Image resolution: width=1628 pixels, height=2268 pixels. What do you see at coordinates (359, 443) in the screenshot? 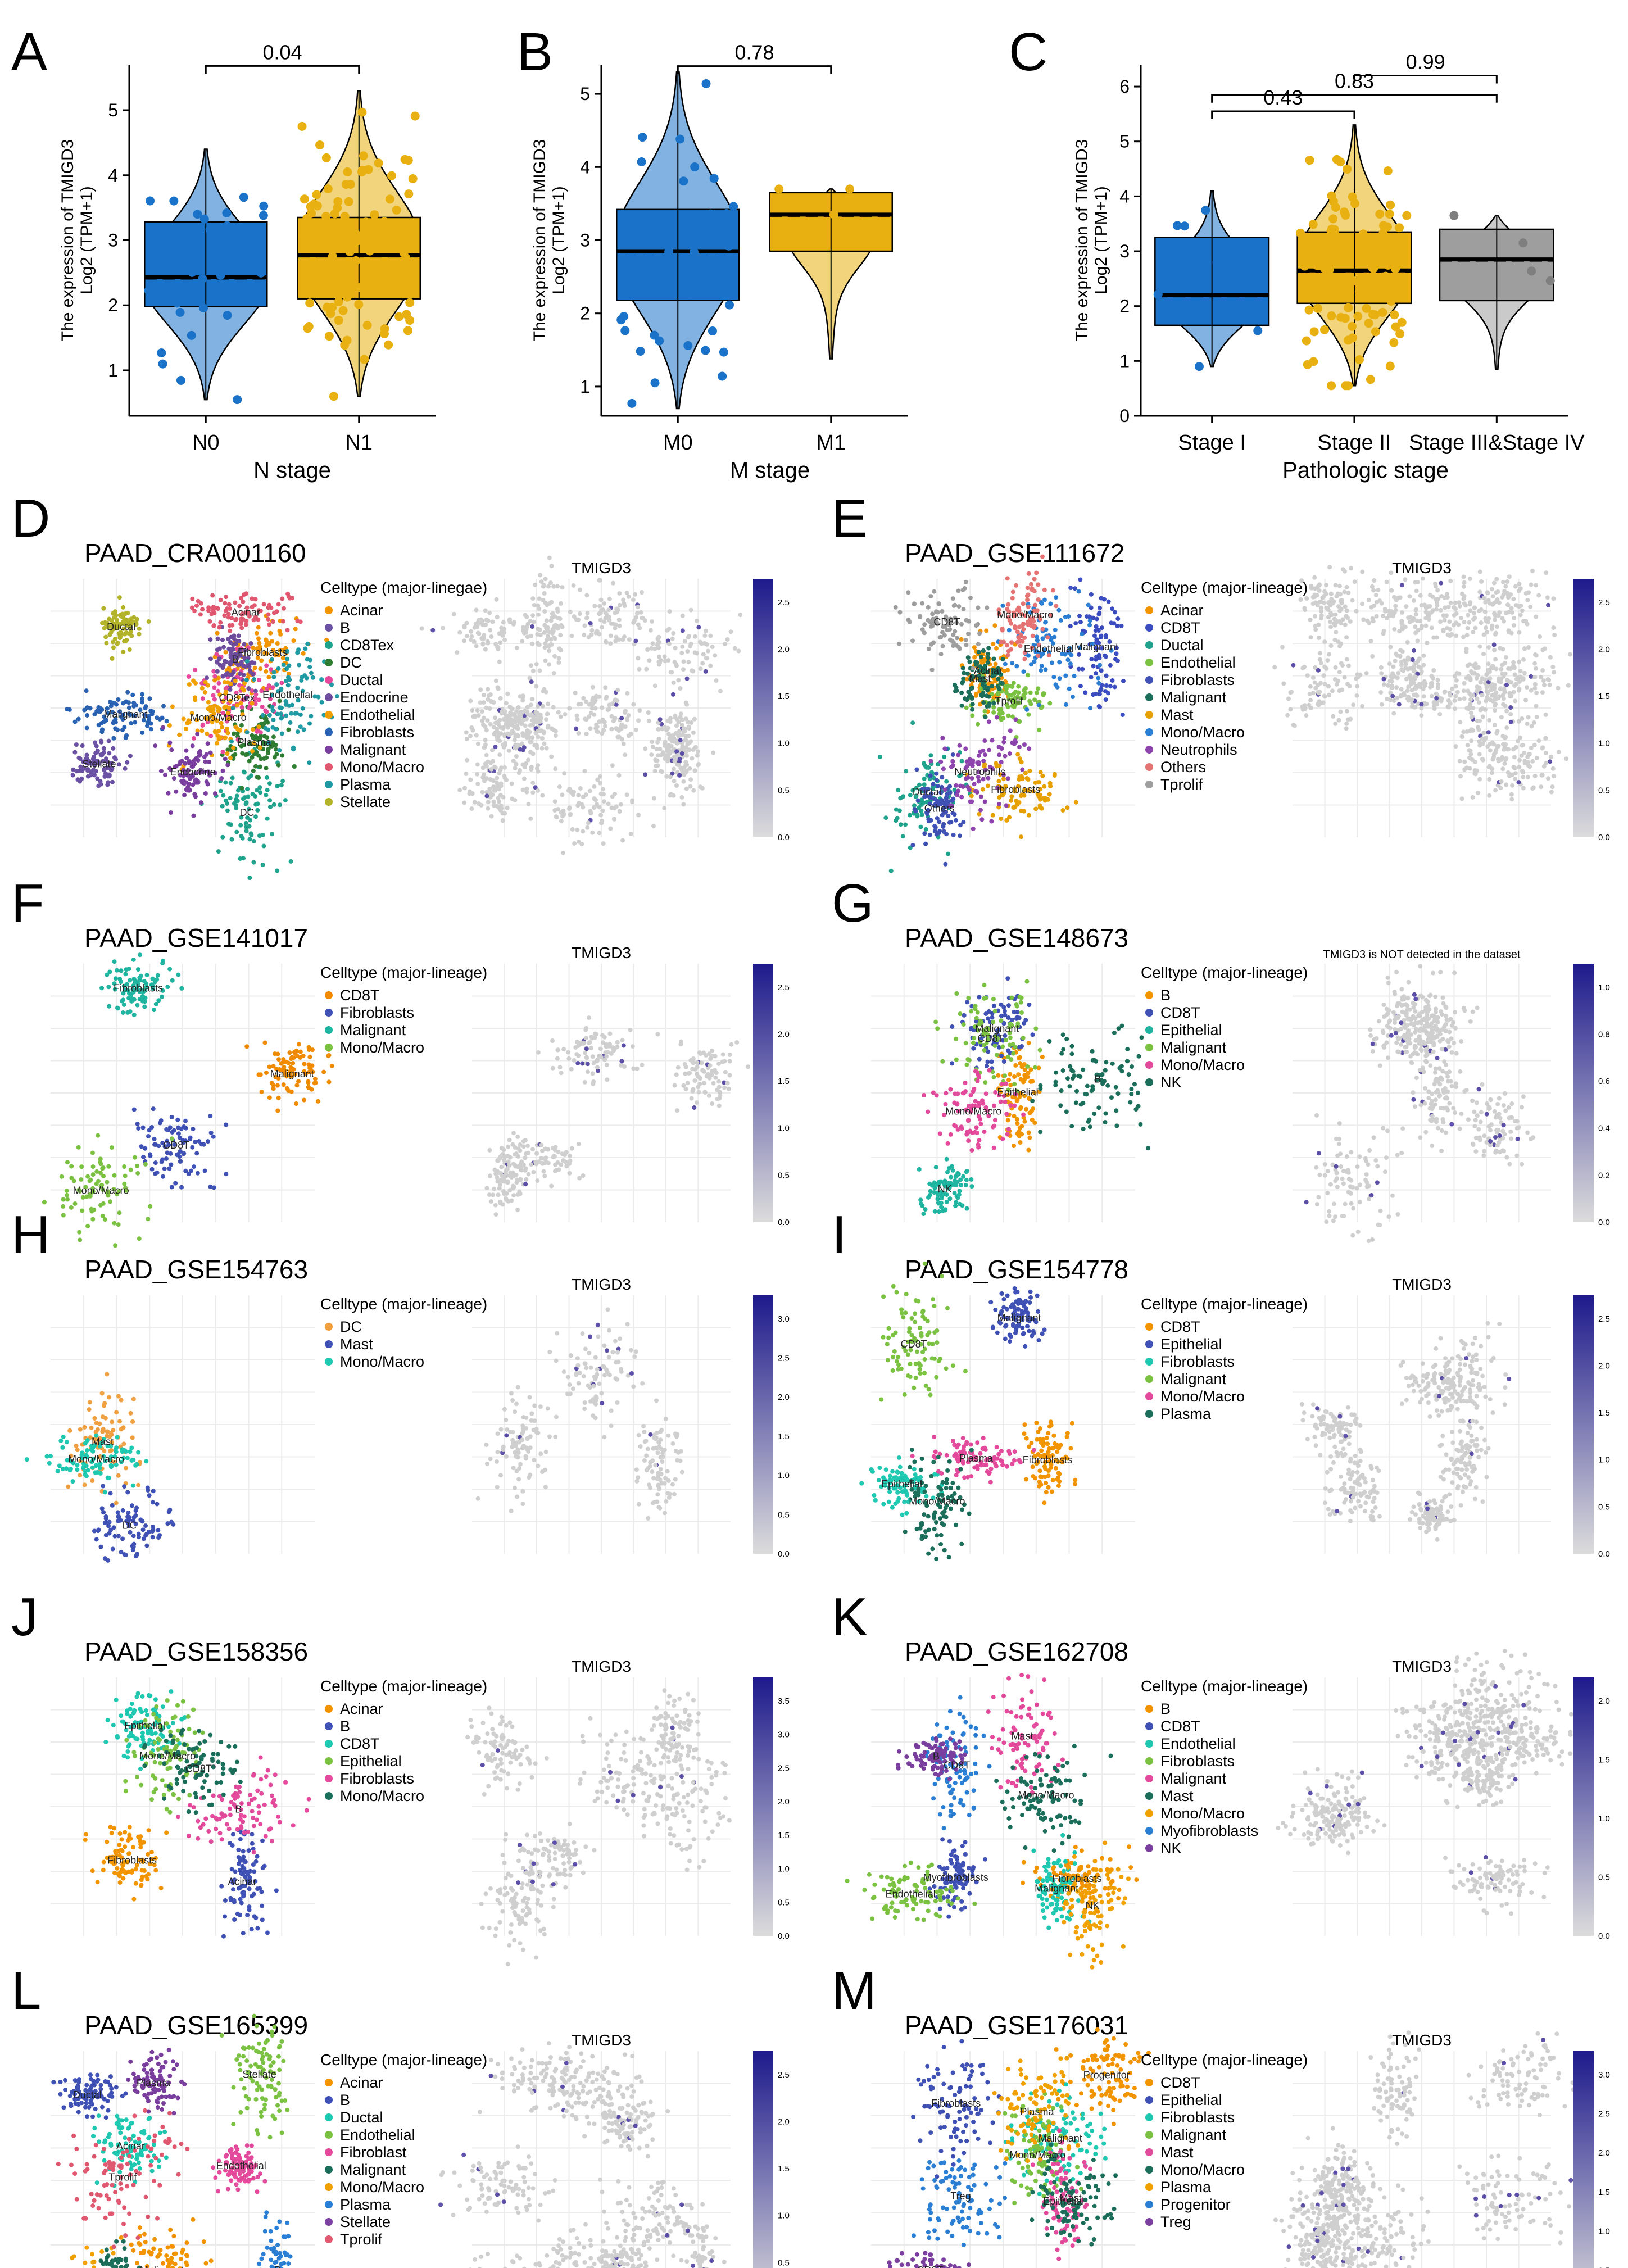
I see `x-tick-label: N1` at bounding box center [359, 443].